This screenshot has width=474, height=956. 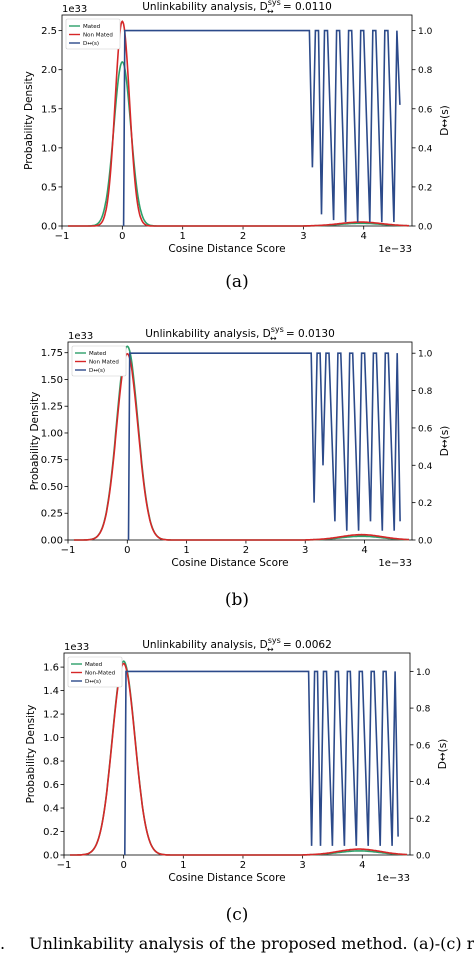 I want to click on y-tick-label: 0.6, so click(x=51, y=785).